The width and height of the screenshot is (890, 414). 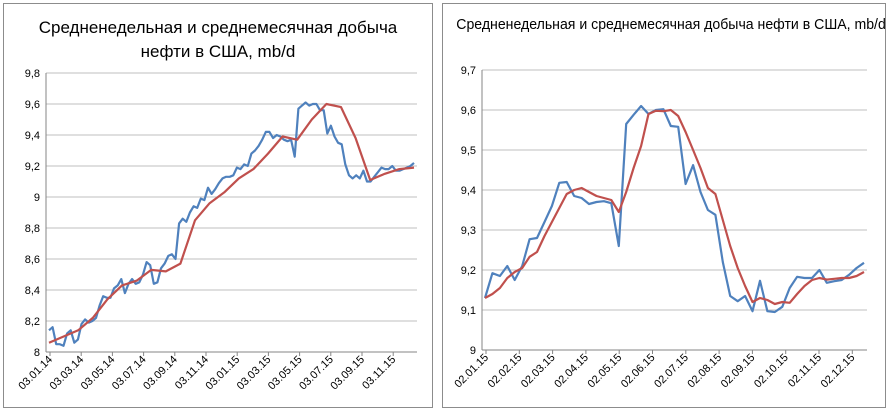 What do you see at coordinates (32, 260) in the screenshot?
I see `y-tick-label: 8,6` at bounding box center [32, 260].